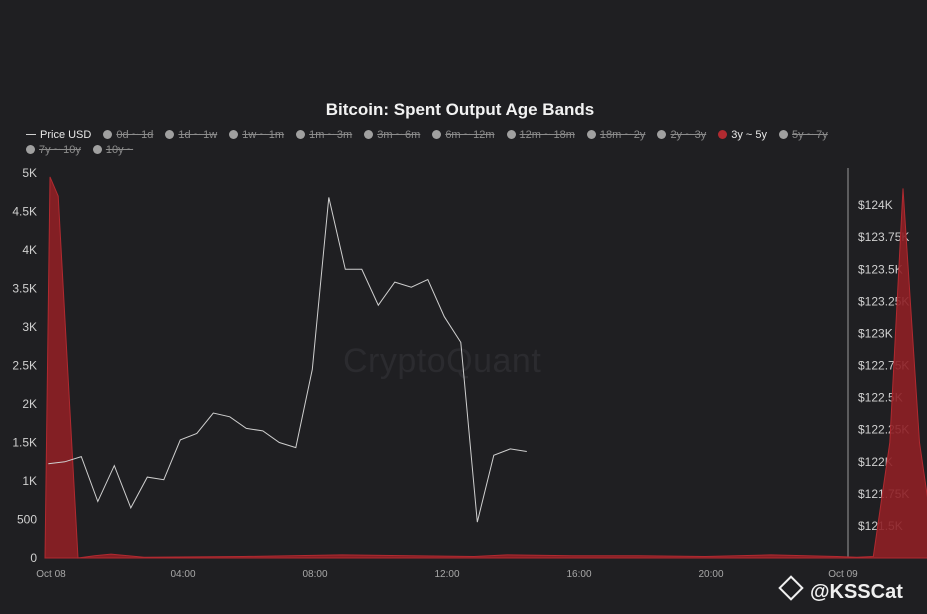 The width and height of the screenshot is (927, 614). I want to click on x-tick-label: Oct 09, so click(843, 574).